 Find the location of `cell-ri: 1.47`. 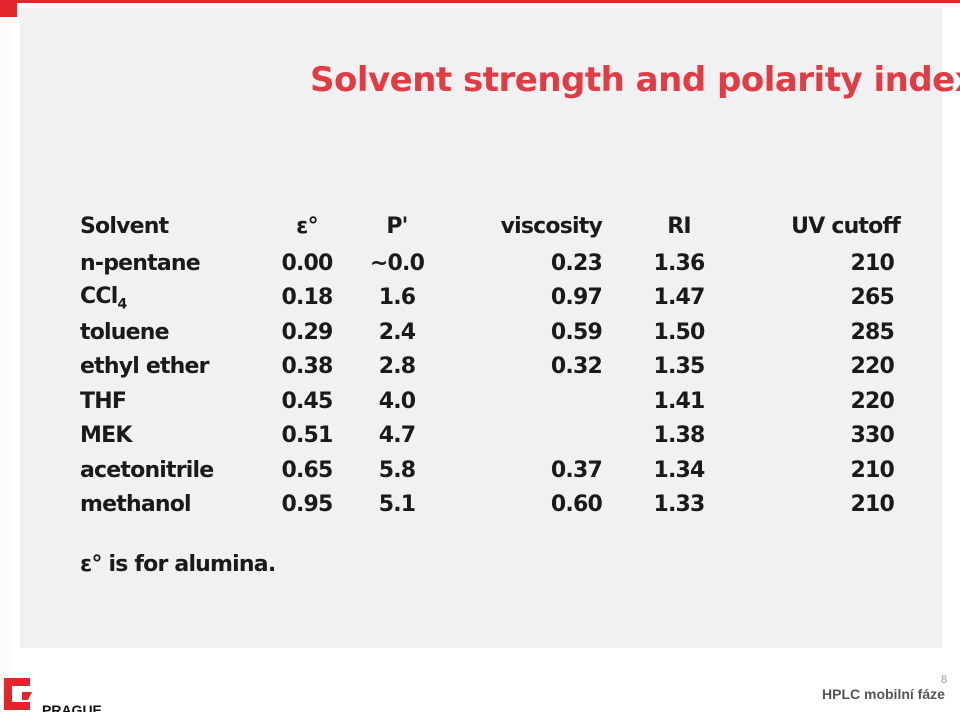

cell-ri: 1.47 is located at coordinates (679, 298).